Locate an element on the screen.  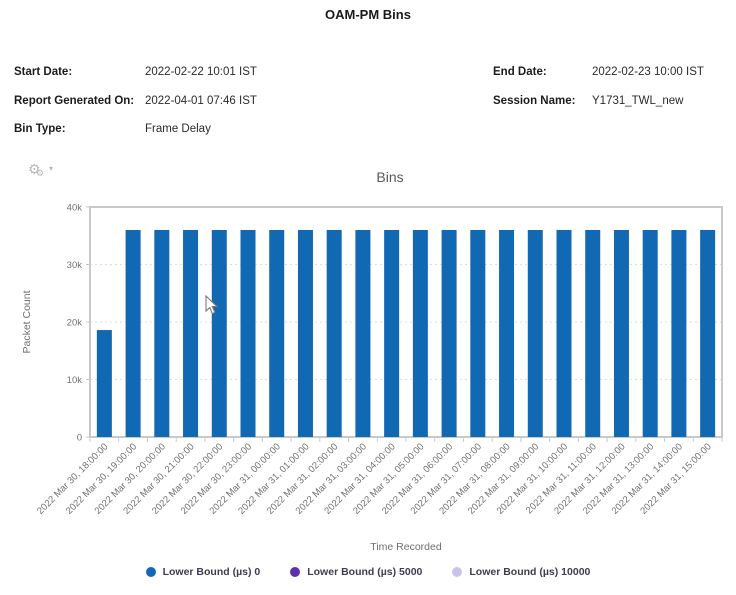
y-axis-title: Packet Count is located at coordinates (27, 321).